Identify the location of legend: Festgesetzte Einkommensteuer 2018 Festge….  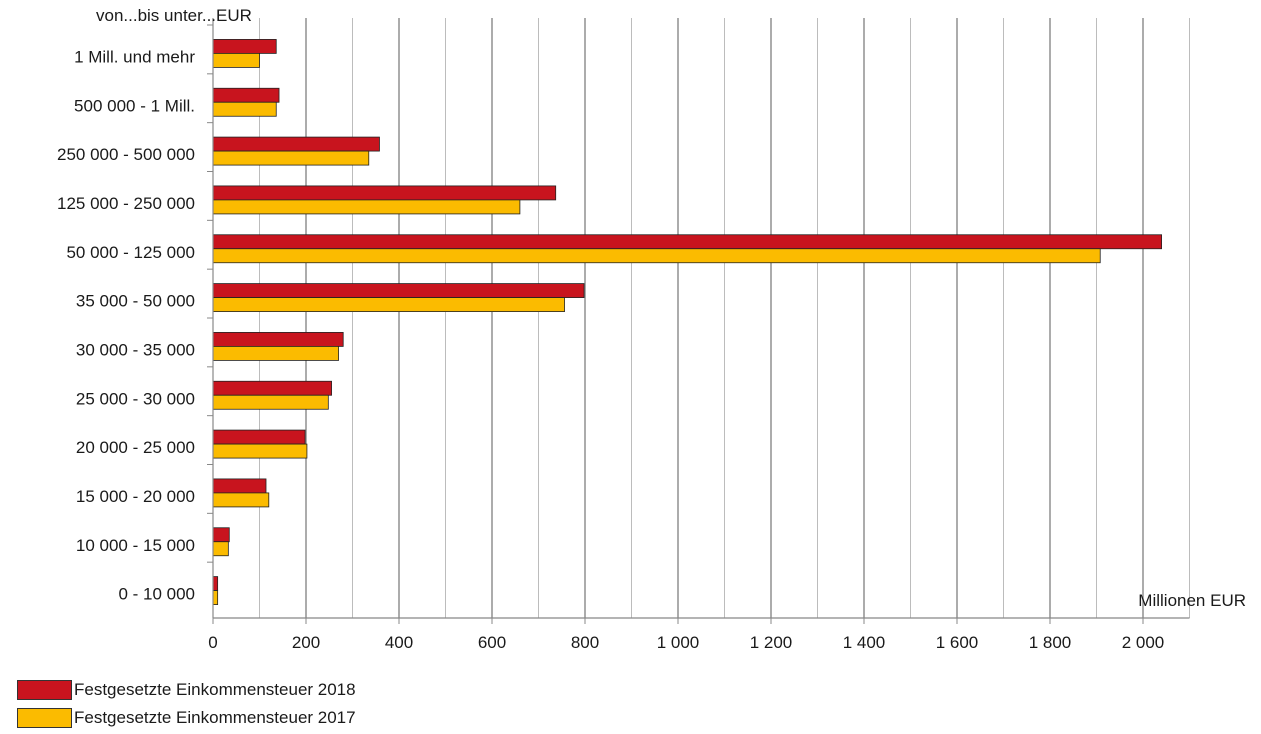
(186, 704).